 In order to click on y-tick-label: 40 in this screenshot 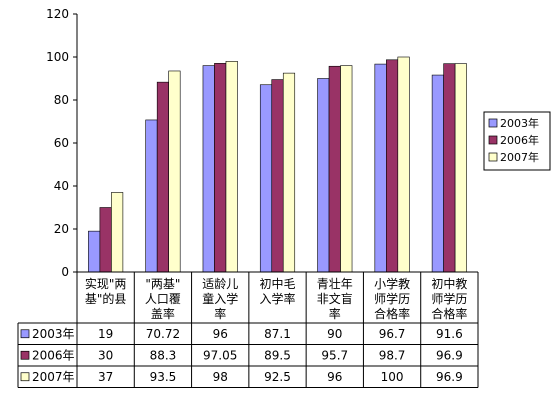, I will do `click(61, 186)`.